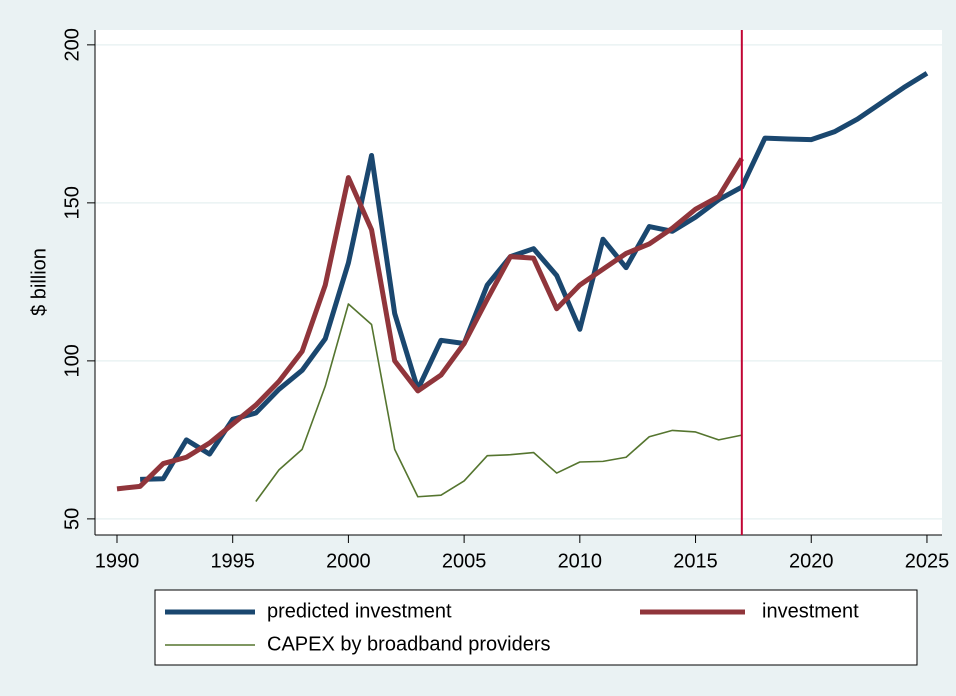 This screenshot has height=696, width=956. What do you see at coordinates (72, 360) in the screenshot?
I see `y-tick-label: 100` at bounding box center [72, 360].